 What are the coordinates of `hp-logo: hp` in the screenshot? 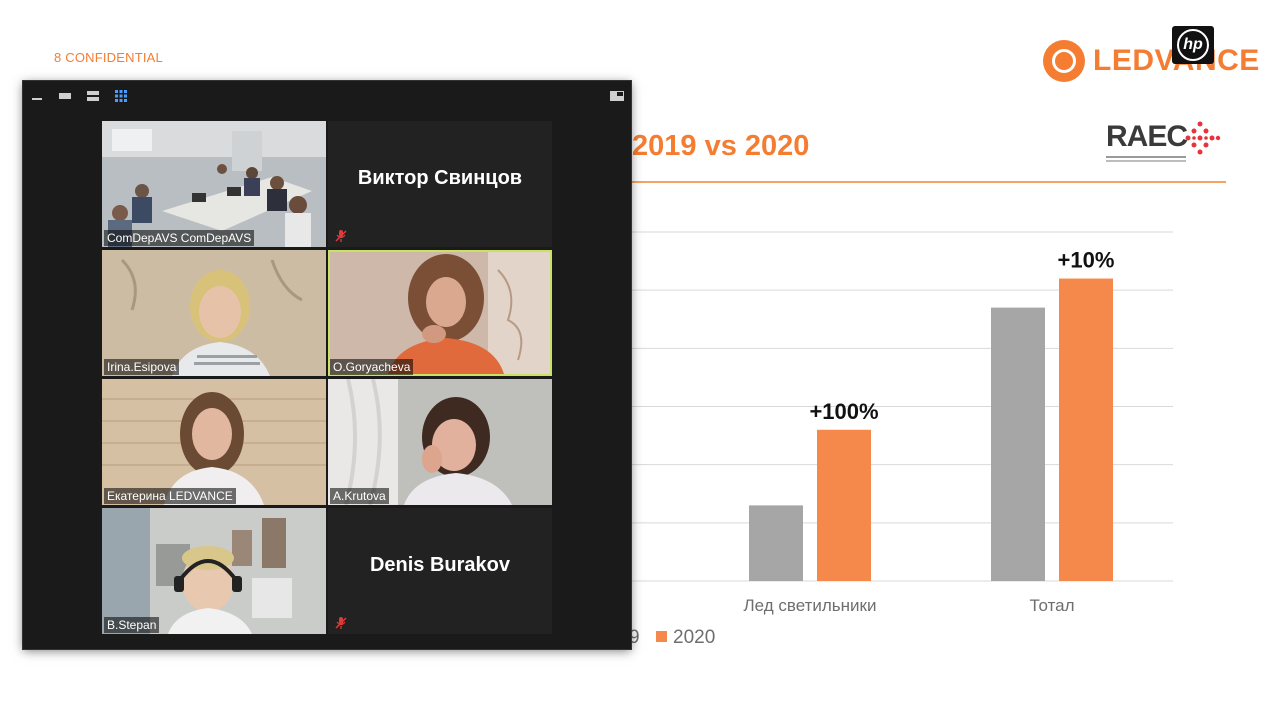 It's located at (1193, 45).